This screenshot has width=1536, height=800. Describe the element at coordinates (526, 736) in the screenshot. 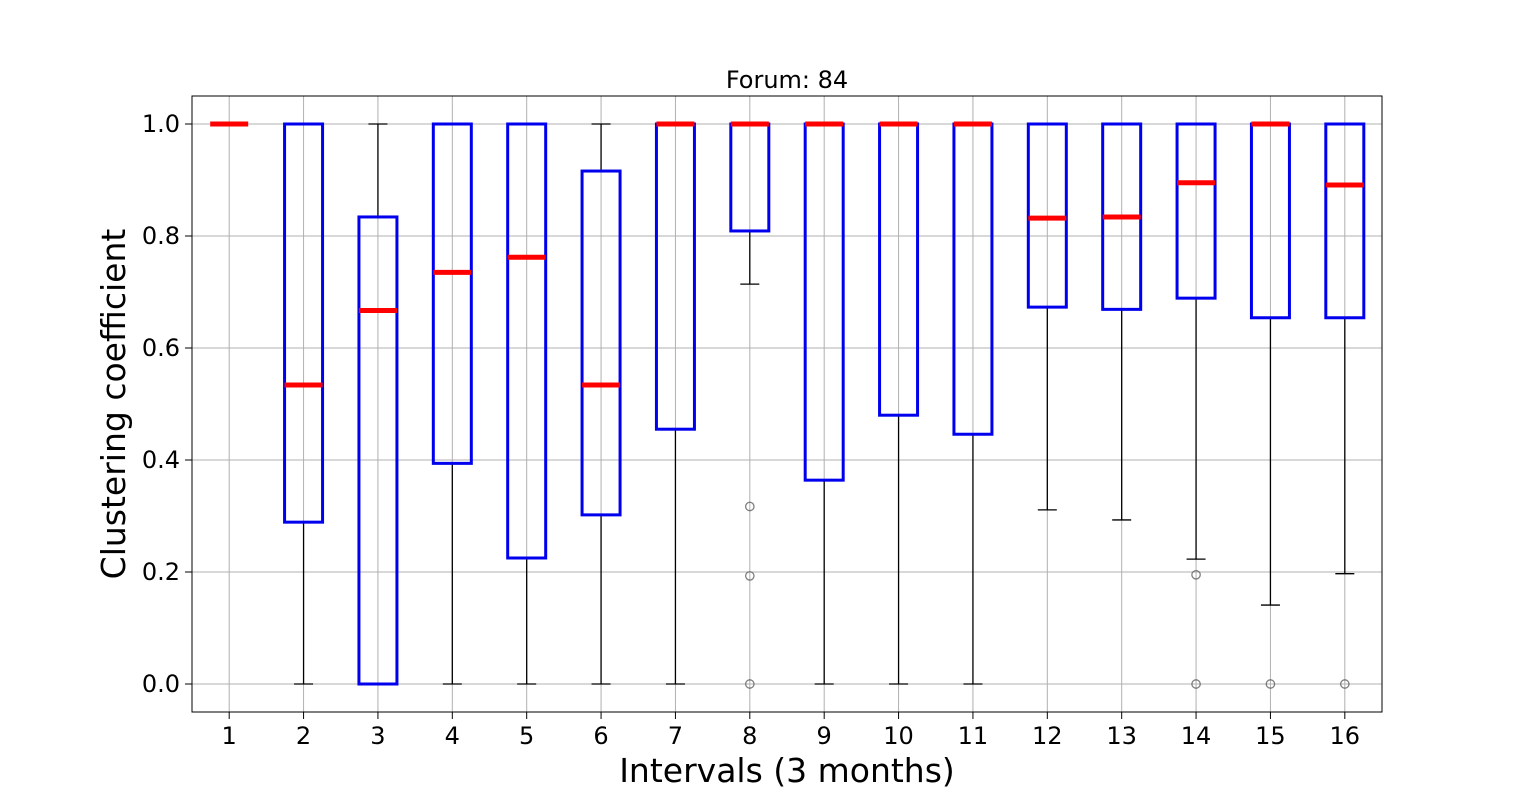

I see `x-tick-label: 5` at that location.